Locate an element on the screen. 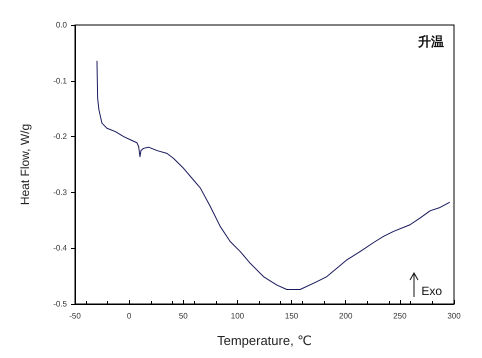 The height and width of the screenshot is (358, 482). x-tick-label: 200 is located at coordinates (346, 316).